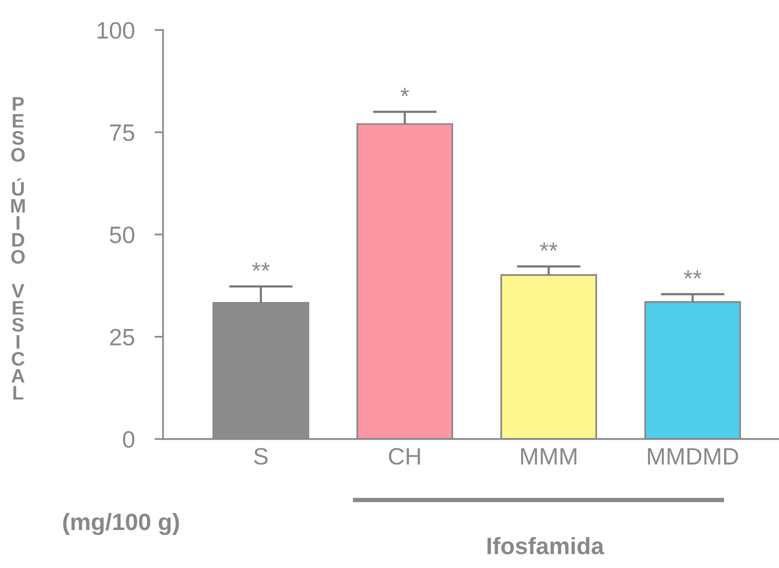 Image resolution: width=779 pixels, height=568 pixels. Describe the element at coordinates (405, 92) in the screenshot. I see `annotation: *` at that location.